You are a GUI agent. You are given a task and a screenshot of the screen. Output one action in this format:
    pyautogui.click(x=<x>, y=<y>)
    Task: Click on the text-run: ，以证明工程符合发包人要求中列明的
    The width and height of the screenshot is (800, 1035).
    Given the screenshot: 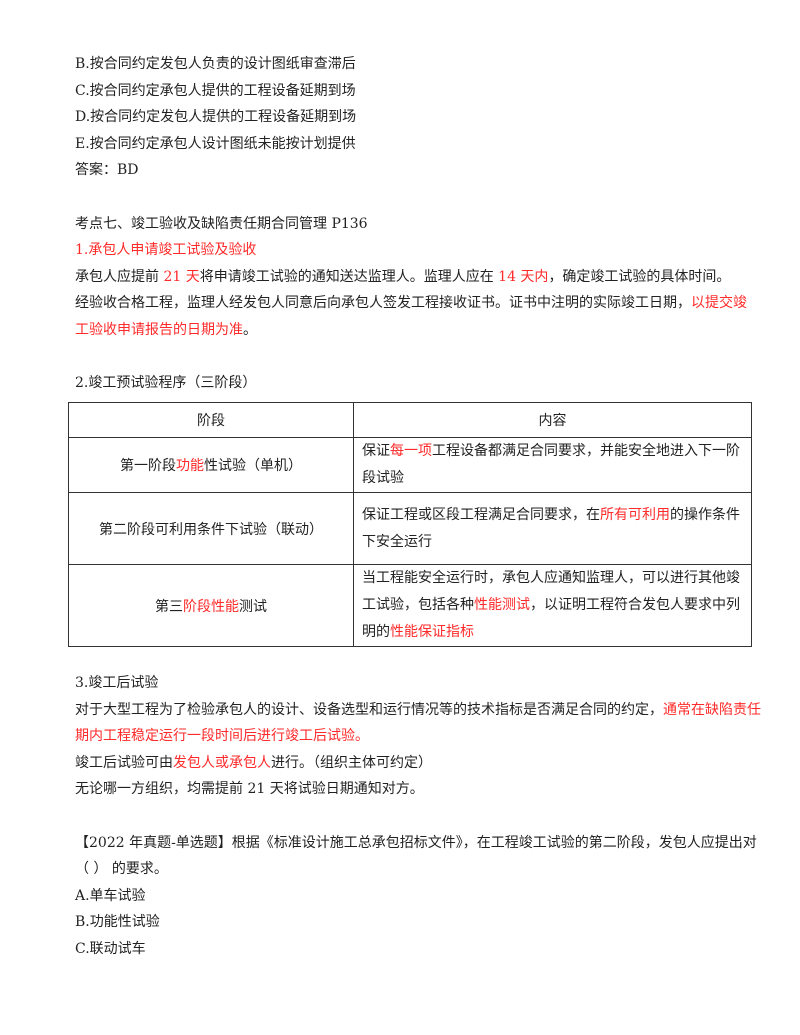 What is the action you would take?
    pyautogui.click(x=551, y=618)
    